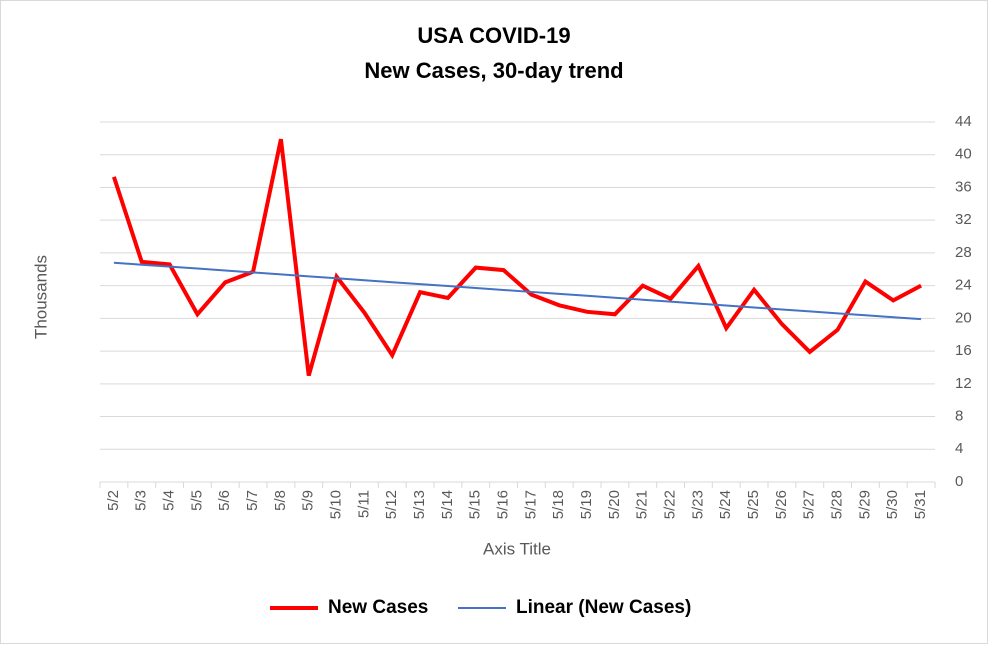 The width and height of the screenshot is (988, 649). What do you see at coordinates (40, 297) in the screenshot?
I see `y-axis-title: Thousands` at bounding box center [40, 297].